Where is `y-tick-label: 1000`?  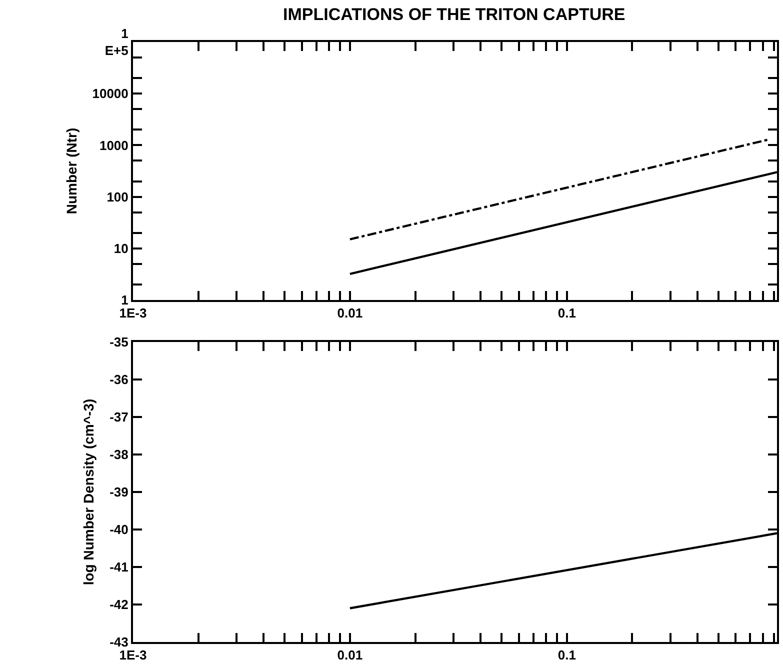
y-tick-label: 1000 is located at coordinates (113, 145).